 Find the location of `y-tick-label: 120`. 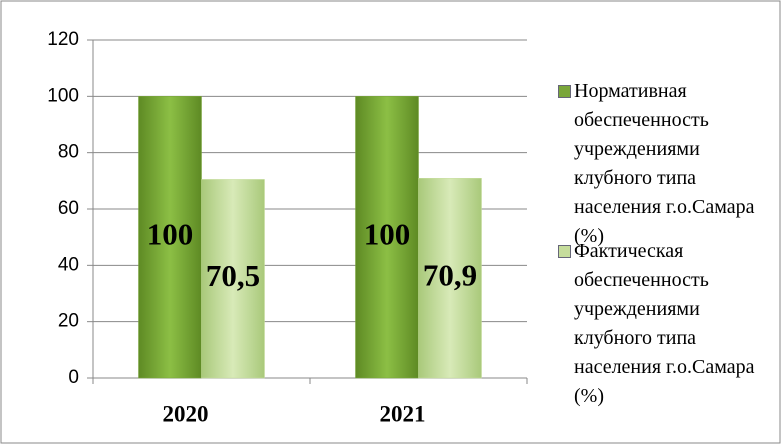

y-tick-label: 120 is located at coordinates (63, 39).